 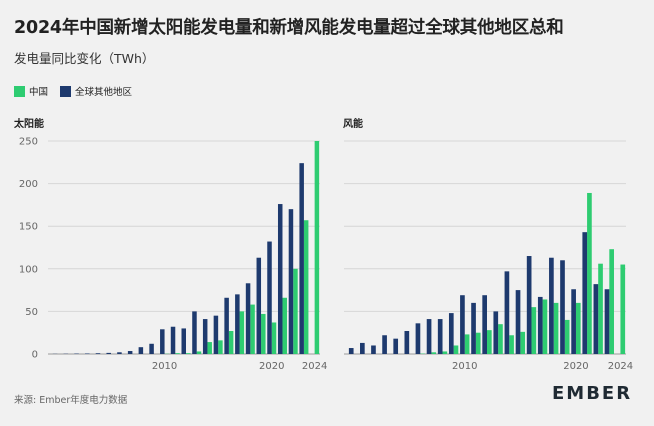 I want to click on wind-bar-rest-of-world-2011, so click(x=473, y=328).